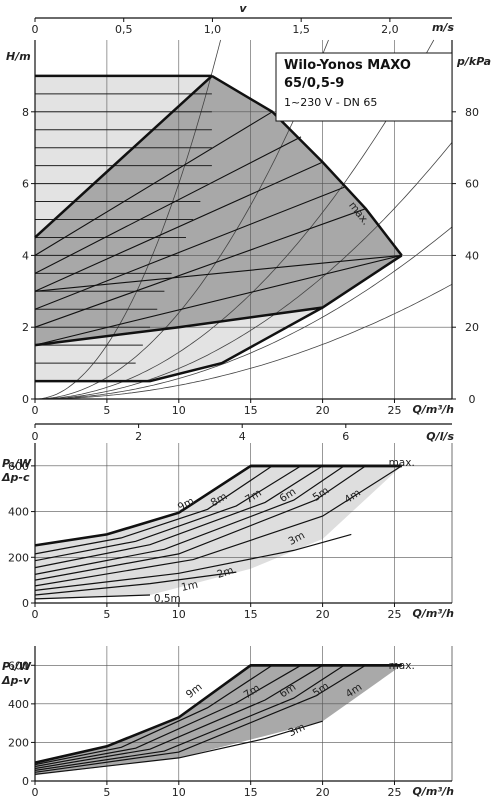 The width and height of the screenshot is (493, 800). Describe the element at coordinates (307, 165) in the screenshot. I see `max-curve` at that location.